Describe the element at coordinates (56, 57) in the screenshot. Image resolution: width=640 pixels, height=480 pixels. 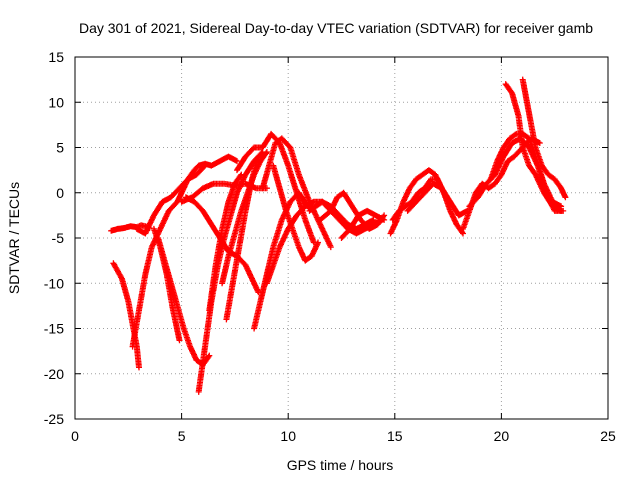
I see `y-tick-label: 15` at that location.